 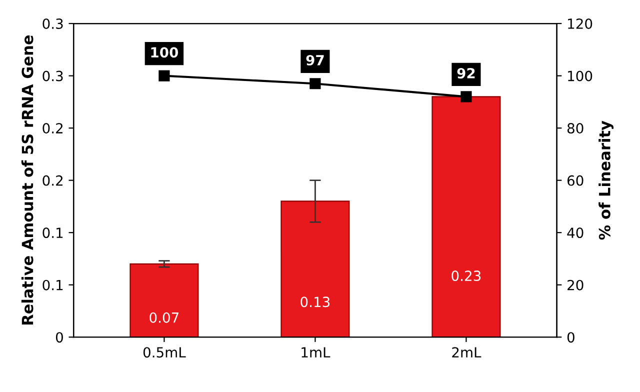 I want to click on y2-axis-title: % of Linearity, so click(x=606, y=180).